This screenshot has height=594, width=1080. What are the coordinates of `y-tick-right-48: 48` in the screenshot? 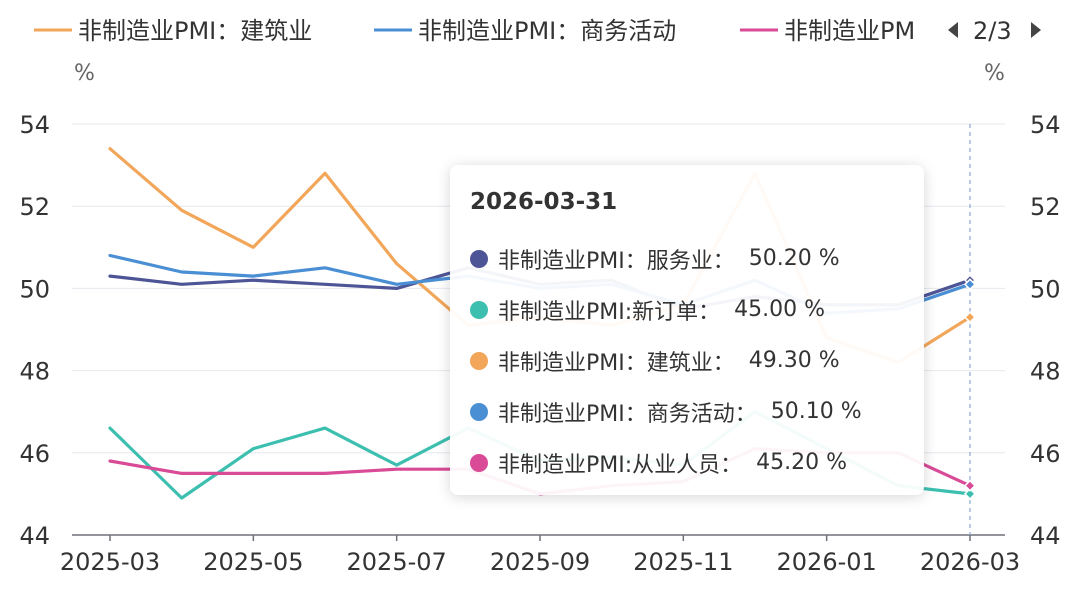 It's located at (1045, 372).